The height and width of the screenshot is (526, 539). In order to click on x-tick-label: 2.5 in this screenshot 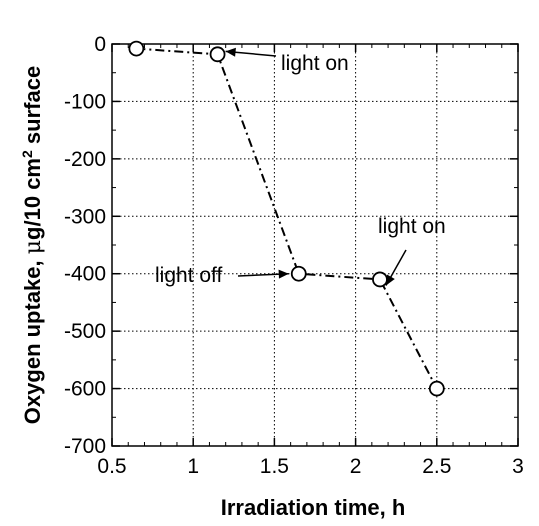, I will do `click(436, 466)`.